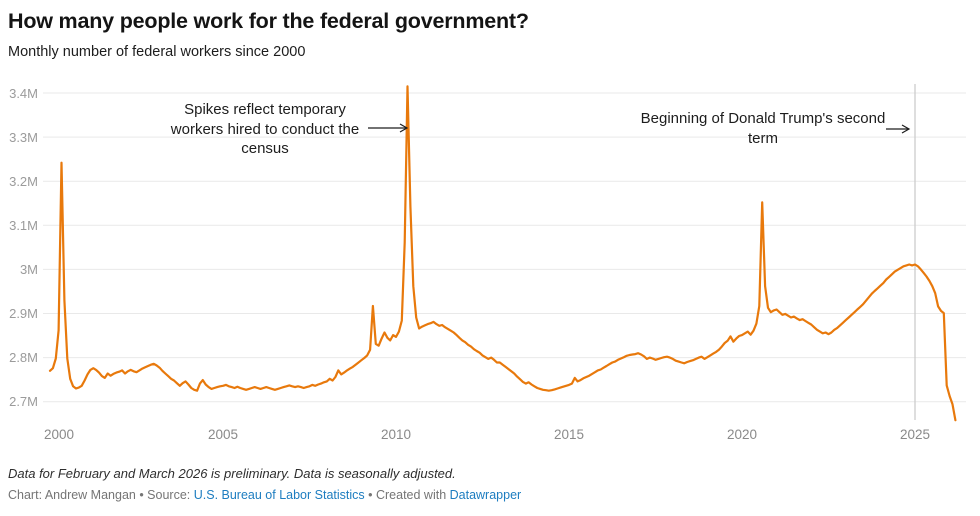 This screenshot has height=516, width=980. I want to click on datawrapper-link: Datawrapper, so click(485, 495).